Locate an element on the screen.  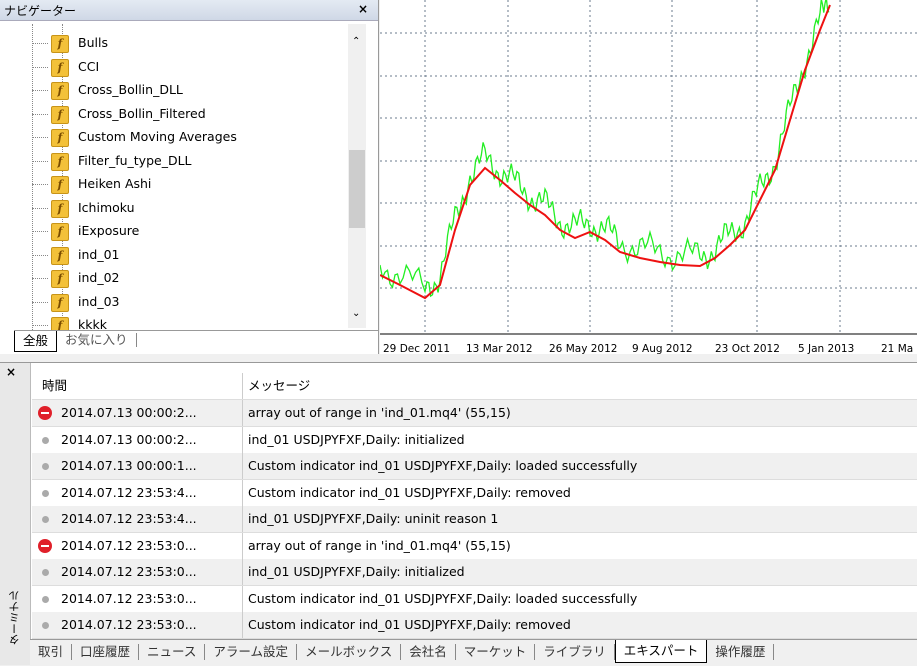
indicator-item: ind_02 f is located at coordinates (76, 278).